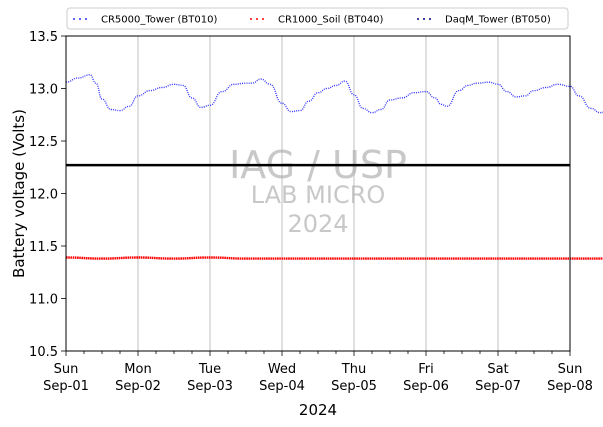 The width and height of the screenshot is (603, 427). Describe the element at coordinates (354, 386) in the screenshot. I see `x-tick-label-date: Sep-05` at that location.